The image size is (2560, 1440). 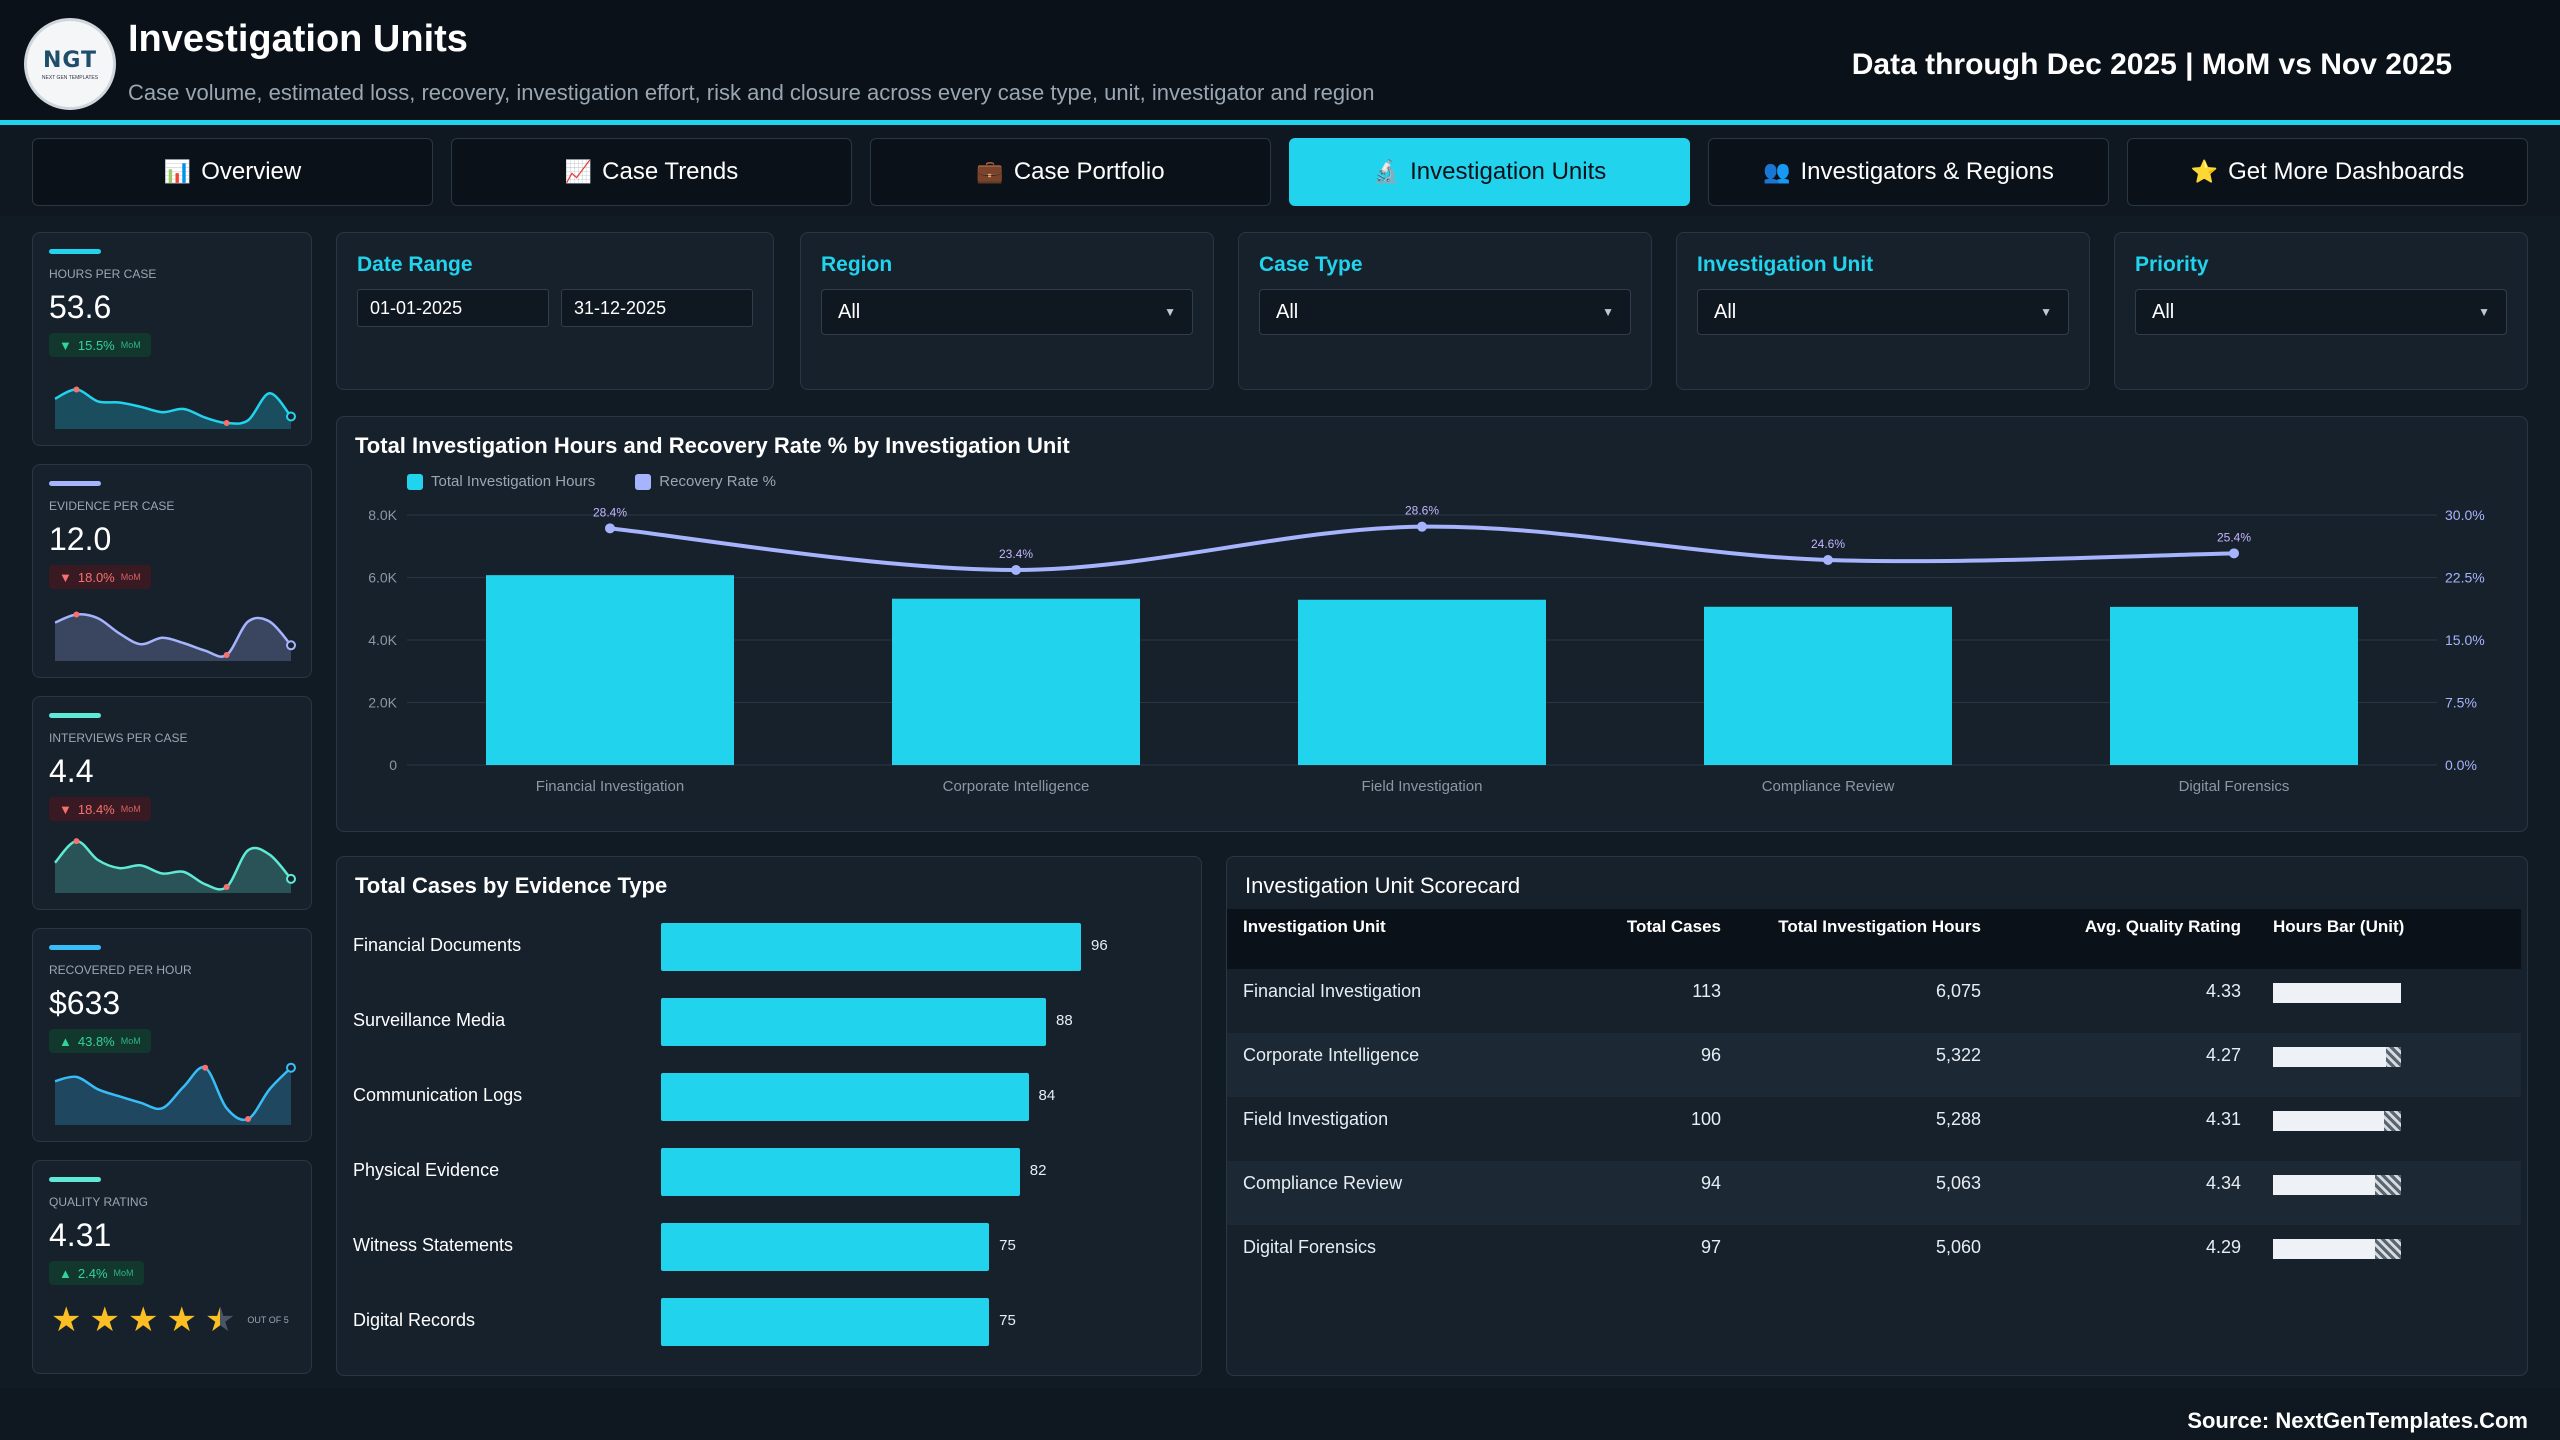 What do you see at coordinates (2151, 64) in the screenshot?
I see `data-through-note: Data through Dec 2025 | MoM vs Nov 2025` at bounding box center [2151, 64].